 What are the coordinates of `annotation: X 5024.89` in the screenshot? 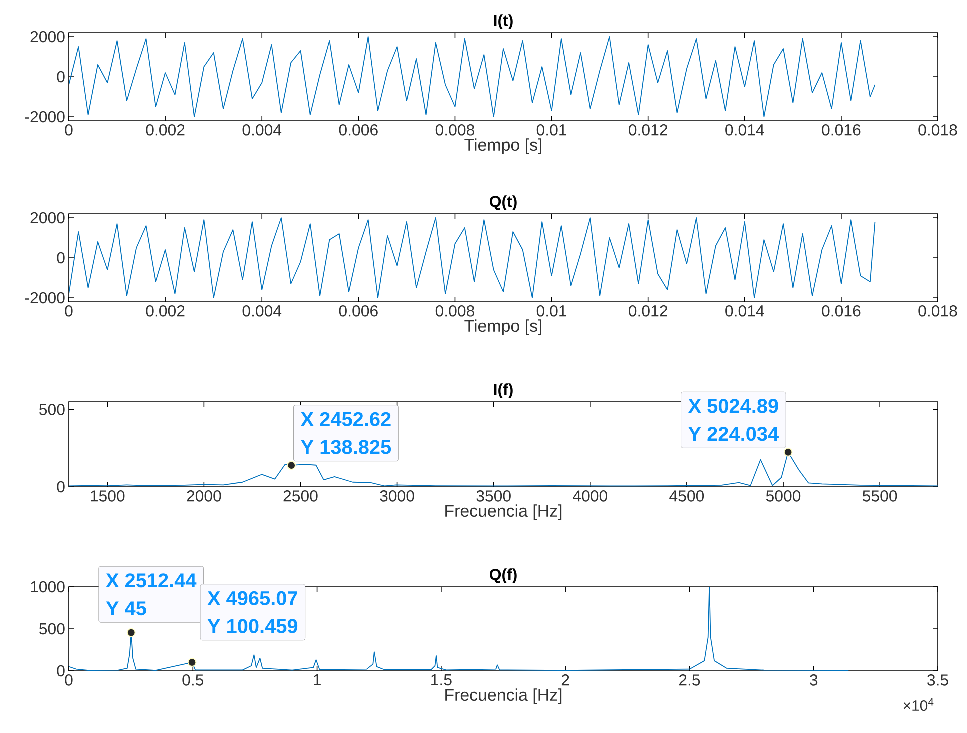 It's located at (733, 406).